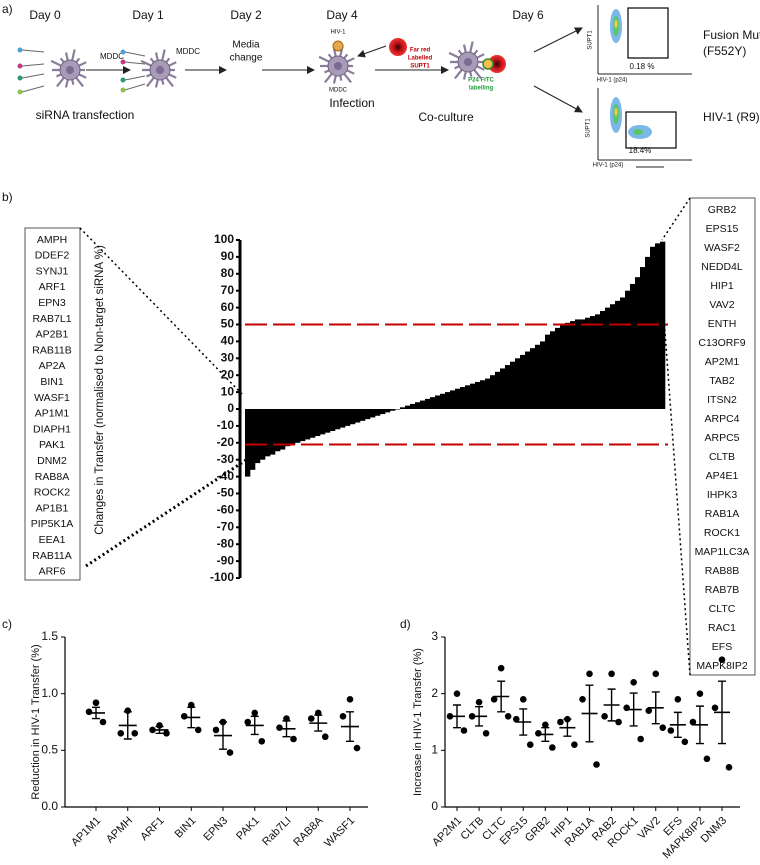 The image size is (760, 865). Describe the element at coordinates (722, 647) in the screenshot. I see `gene-name: EFS` at that location.